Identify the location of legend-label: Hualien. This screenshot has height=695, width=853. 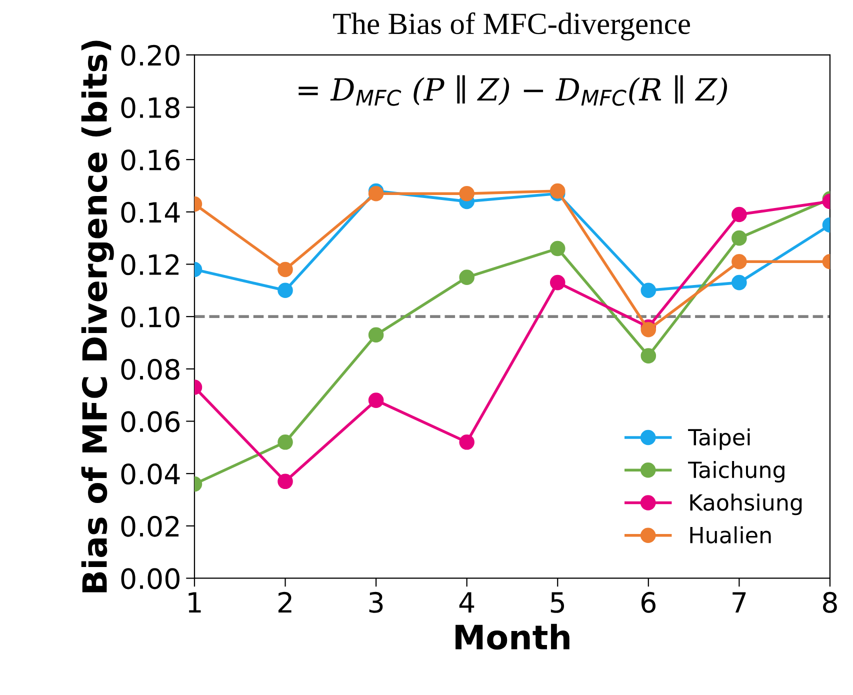
(730, 535).